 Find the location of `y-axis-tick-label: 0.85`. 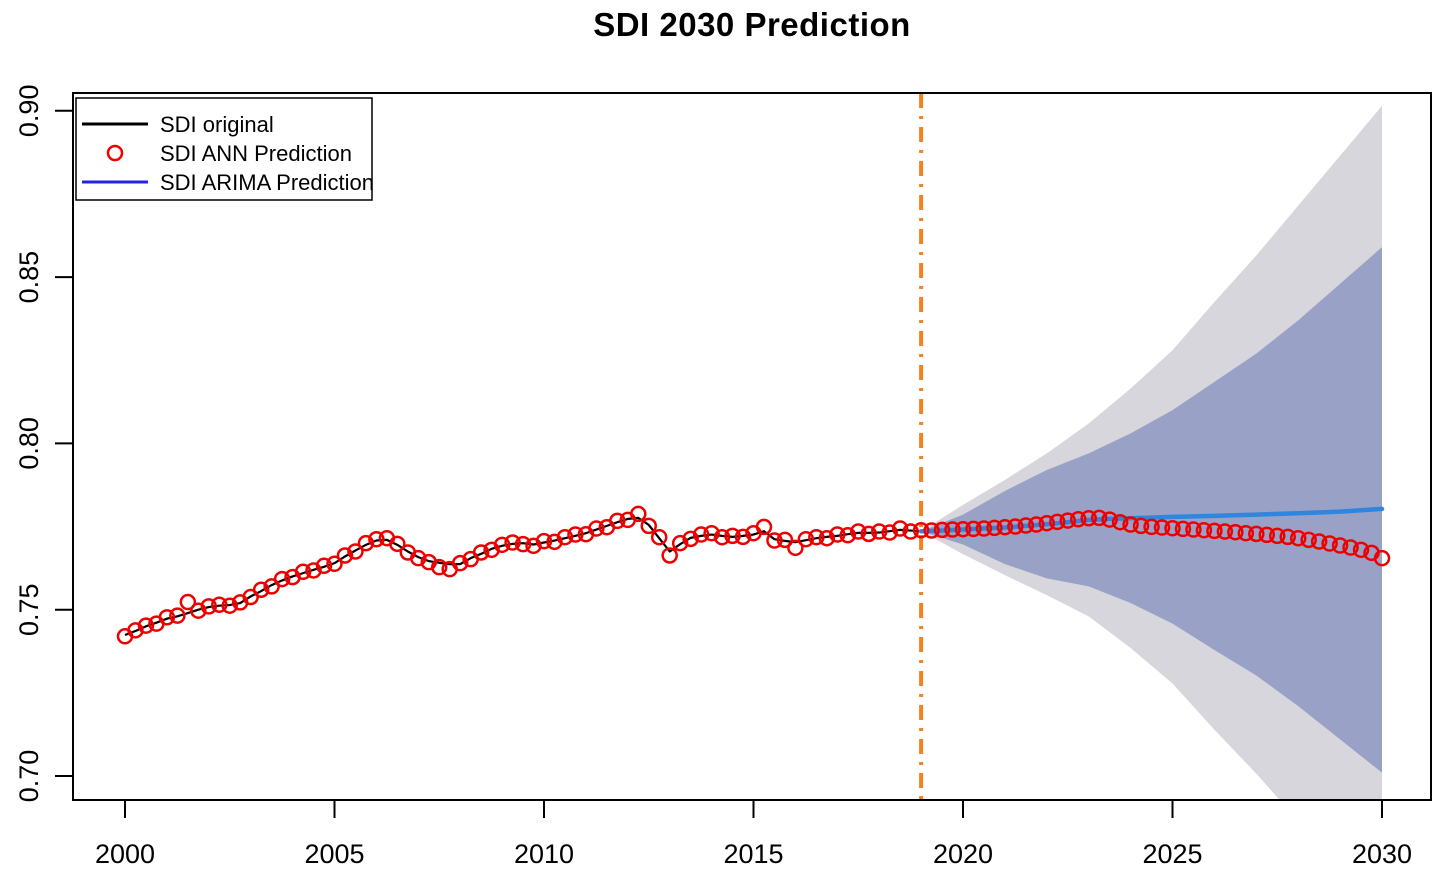

y-axis-tick-label: 0.85 is located at coordinates (29, 277).